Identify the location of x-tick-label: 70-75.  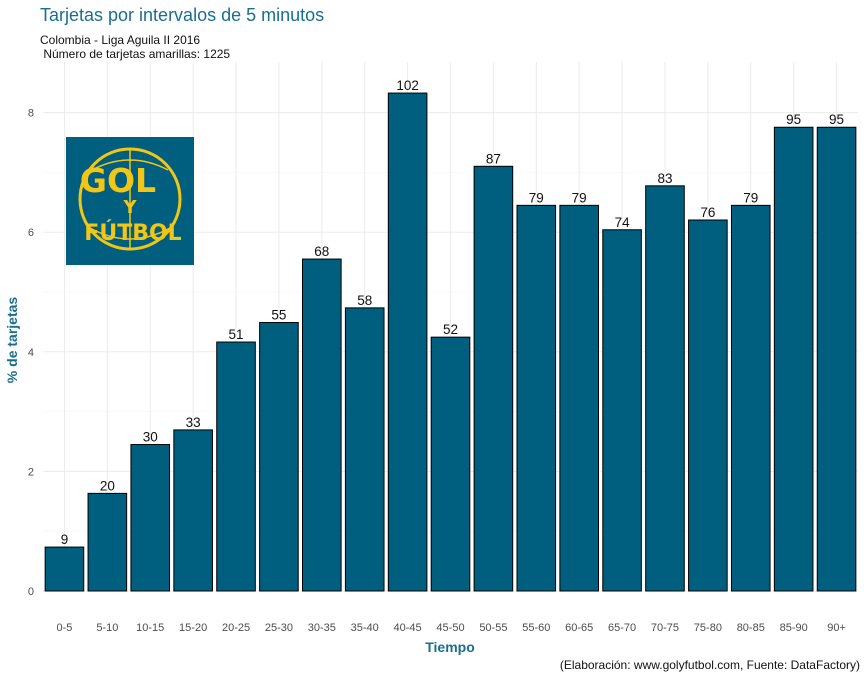
(665, 628).